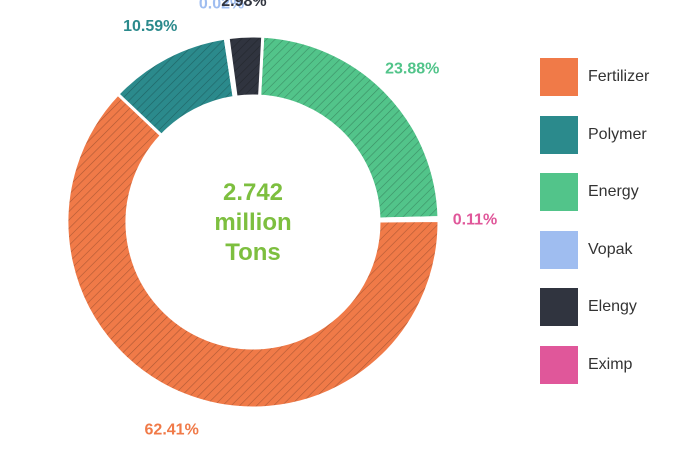  I want to click on legend-item-vopak: Vopak, so click(594, 249).